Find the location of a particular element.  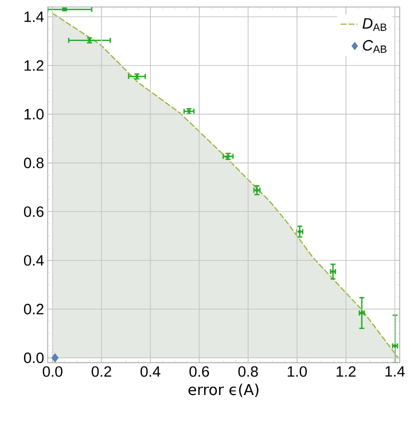

legend-label: C$_{AB}$ is located at coordinates (374, 46).